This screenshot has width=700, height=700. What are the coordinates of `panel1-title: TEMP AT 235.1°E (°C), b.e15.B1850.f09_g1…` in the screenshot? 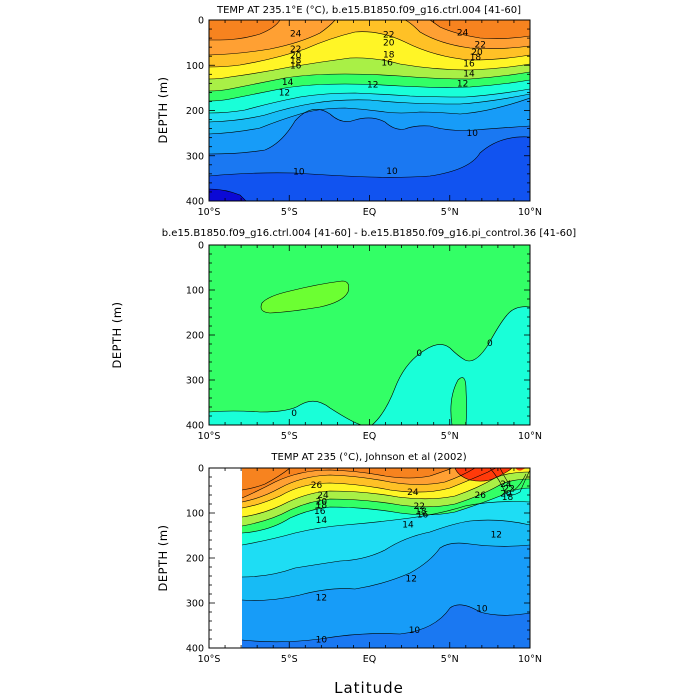 It's located at (368, 10).